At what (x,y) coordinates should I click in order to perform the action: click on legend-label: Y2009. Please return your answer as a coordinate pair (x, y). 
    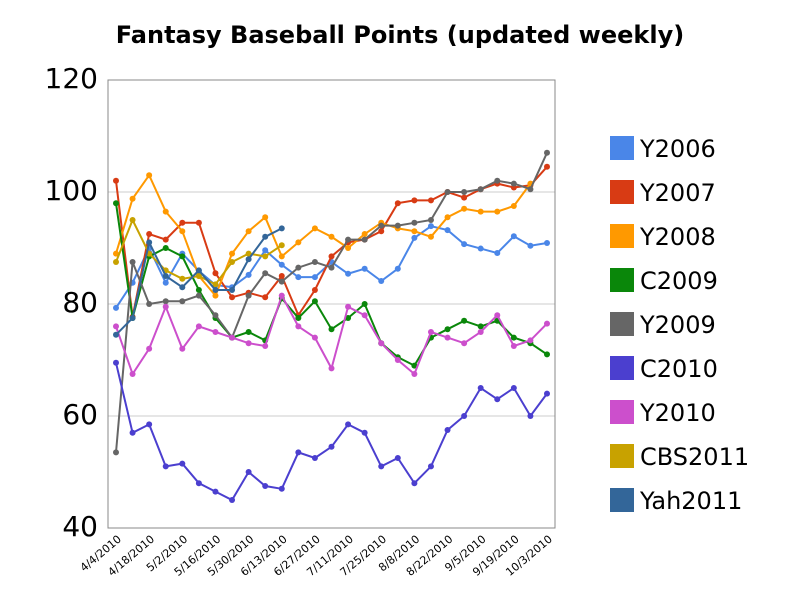
    Looking at the image, I should click on (677, 325).